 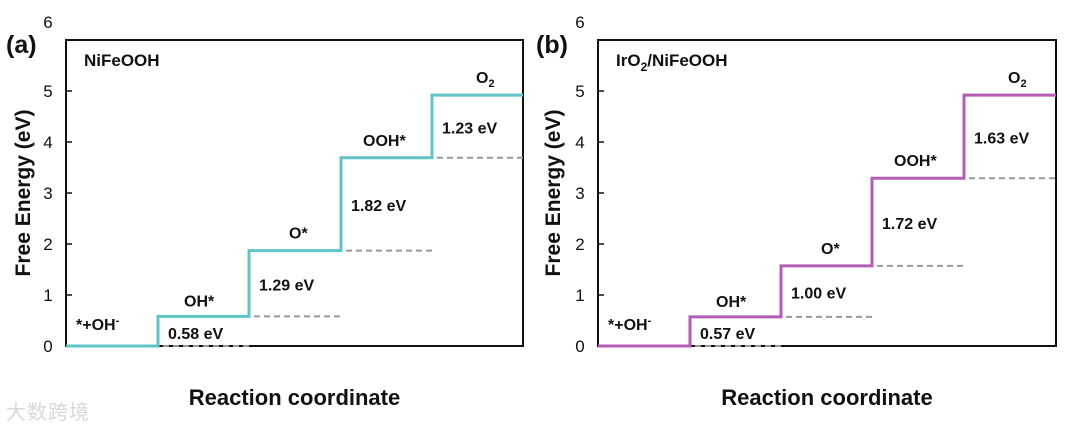 I want to click on step-energy-label: 1.29 eV, so click(x=286, y=286).